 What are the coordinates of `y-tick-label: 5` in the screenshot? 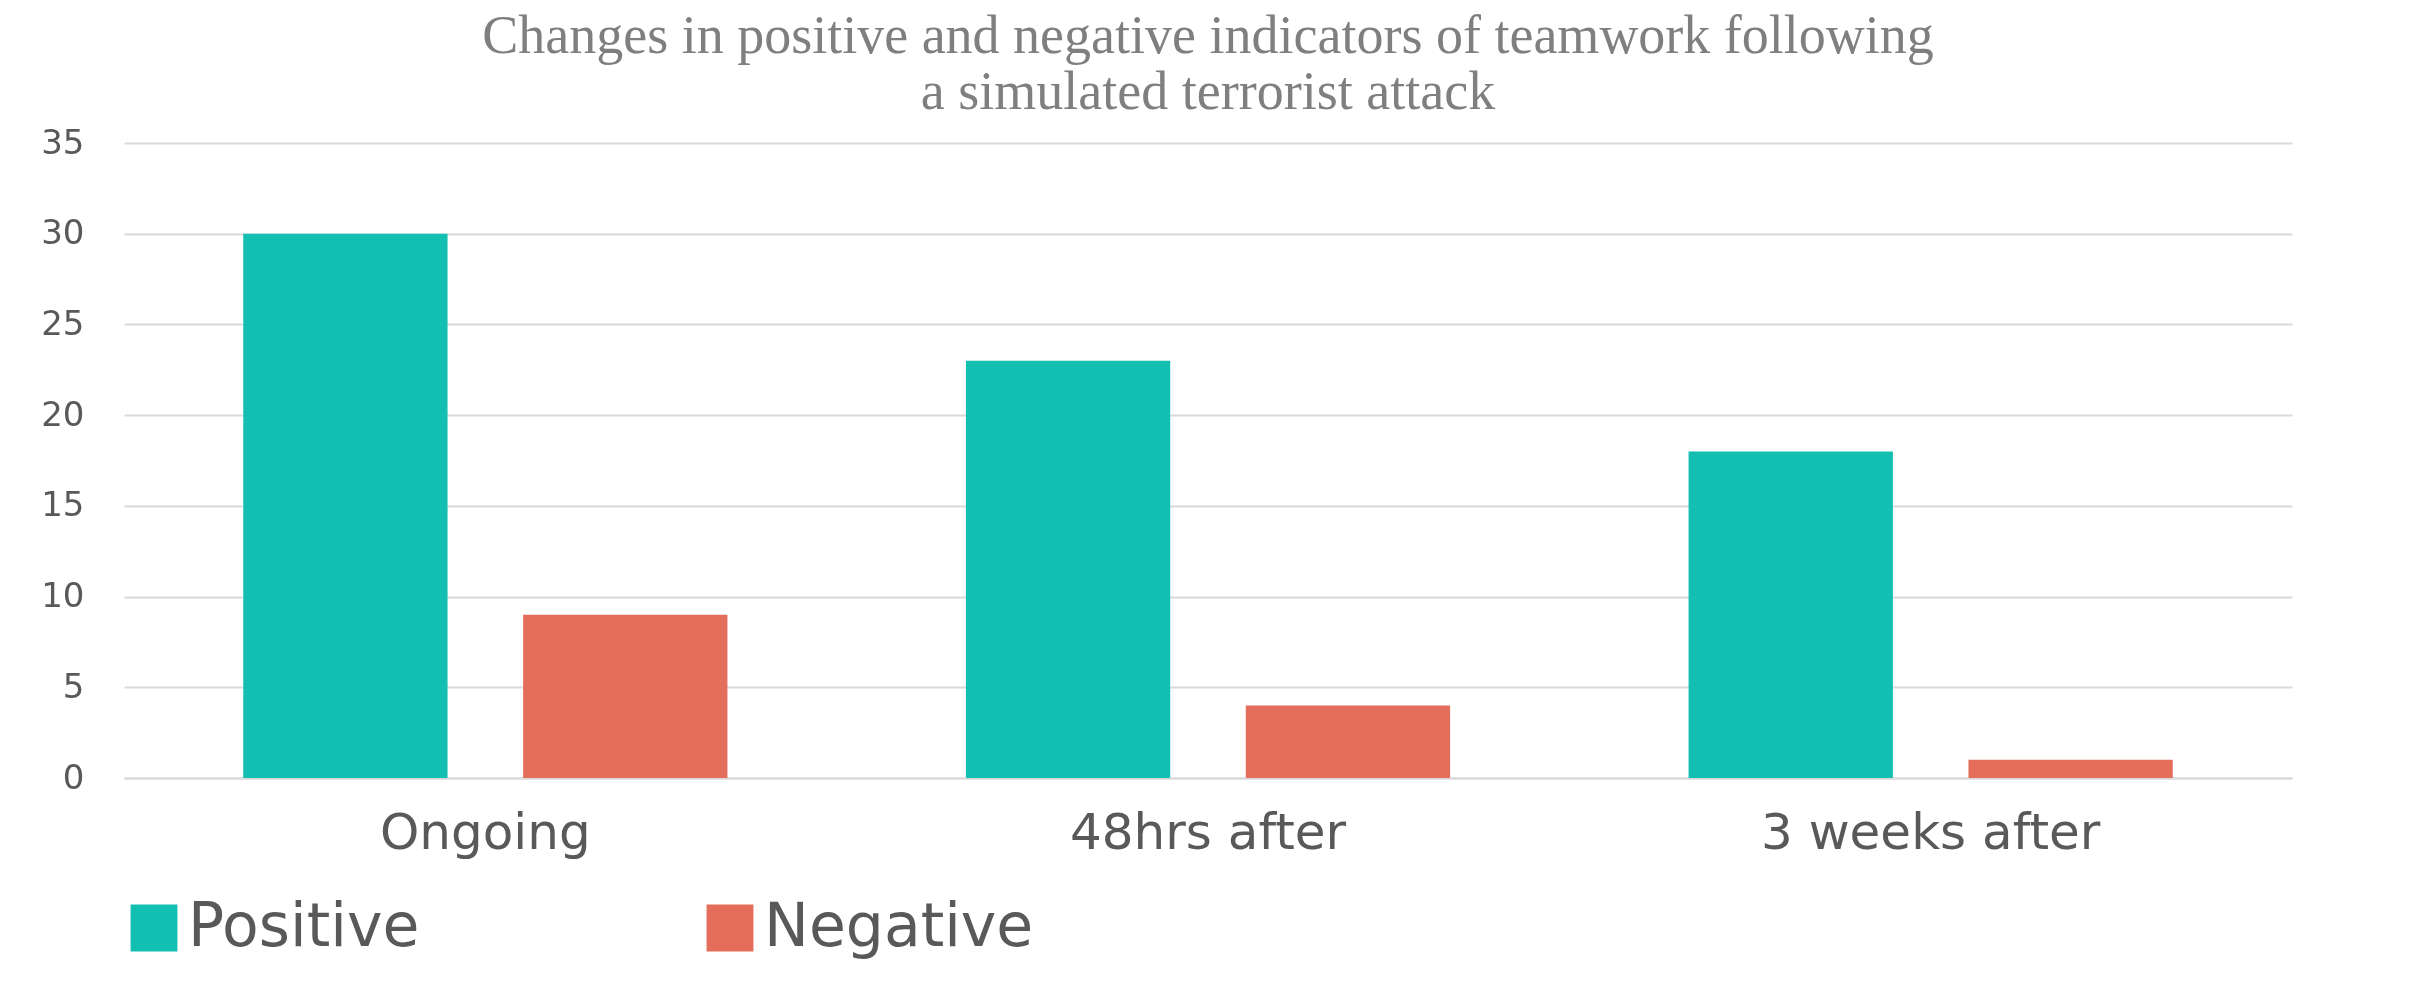 It's located at (73, 685).